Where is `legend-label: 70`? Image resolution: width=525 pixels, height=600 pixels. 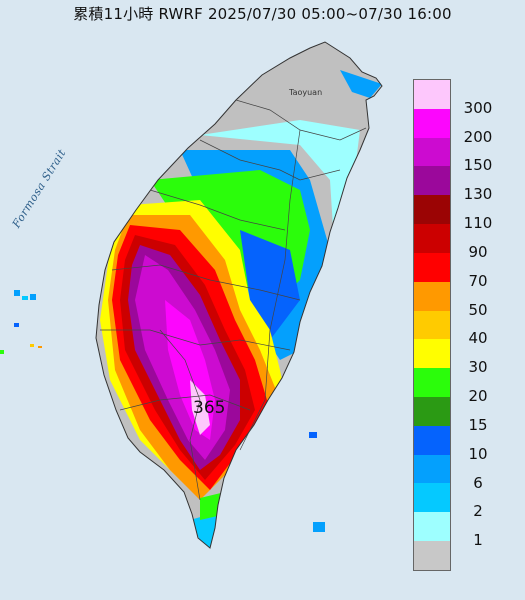
legend-label: 70 is located at coordinates (478, 280).